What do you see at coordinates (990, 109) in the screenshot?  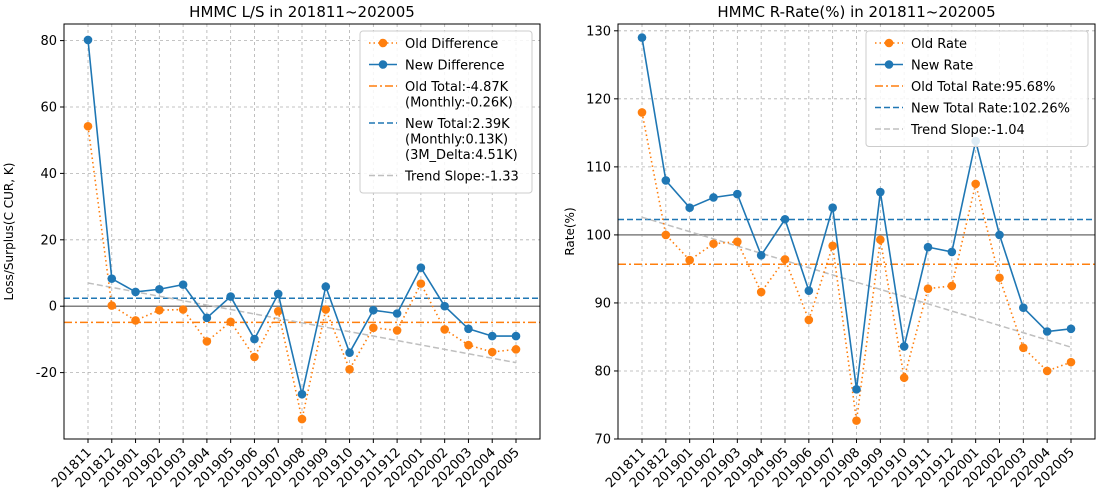 I see `legend-label: New Total Rate:102.26%` at bounding box center [990, 109].